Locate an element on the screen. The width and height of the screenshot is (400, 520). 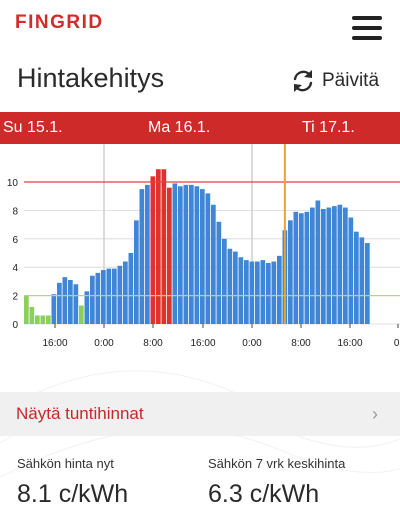
hamburger-icon is located at coordinates (367, 28).